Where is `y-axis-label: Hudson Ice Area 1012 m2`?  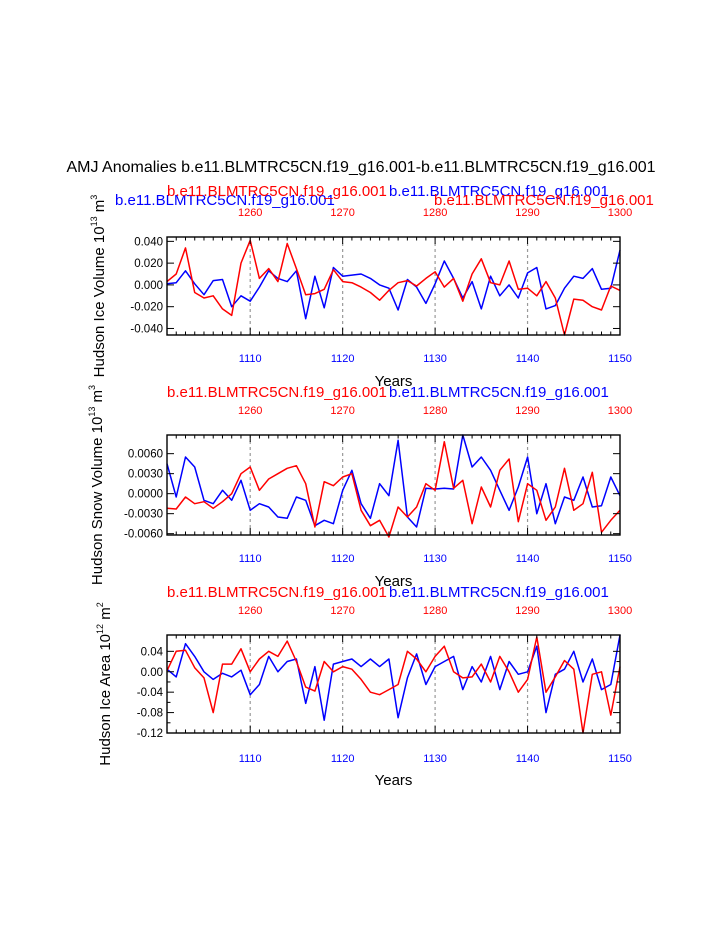
y-axis-label: Hudson Ice Area 1012 m2 is located at coordinates (104, 683).